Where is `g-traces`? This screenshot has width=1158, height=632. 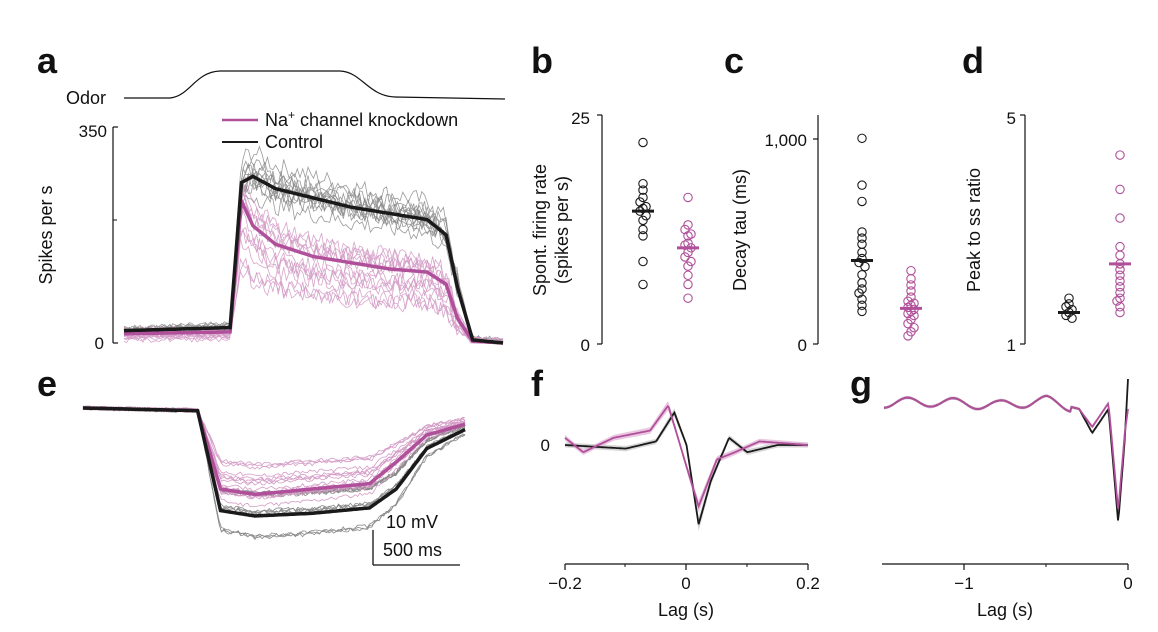 g-traces is located at coordinates (1006, 451).